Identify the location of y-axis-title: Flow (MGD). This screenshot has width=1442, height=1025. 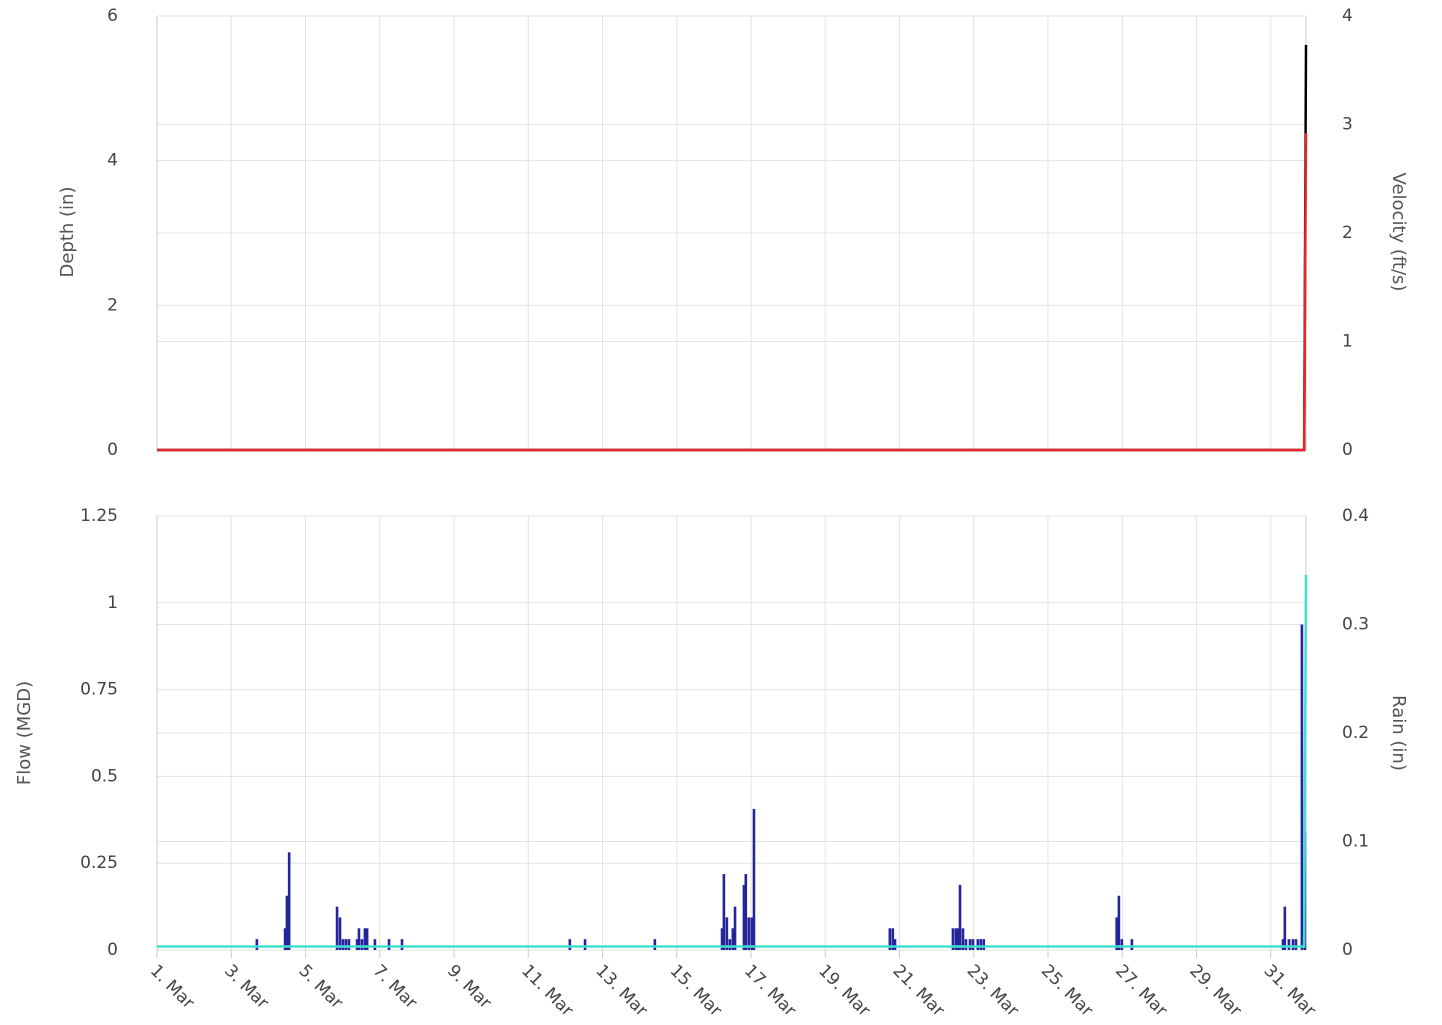
(24, 733).